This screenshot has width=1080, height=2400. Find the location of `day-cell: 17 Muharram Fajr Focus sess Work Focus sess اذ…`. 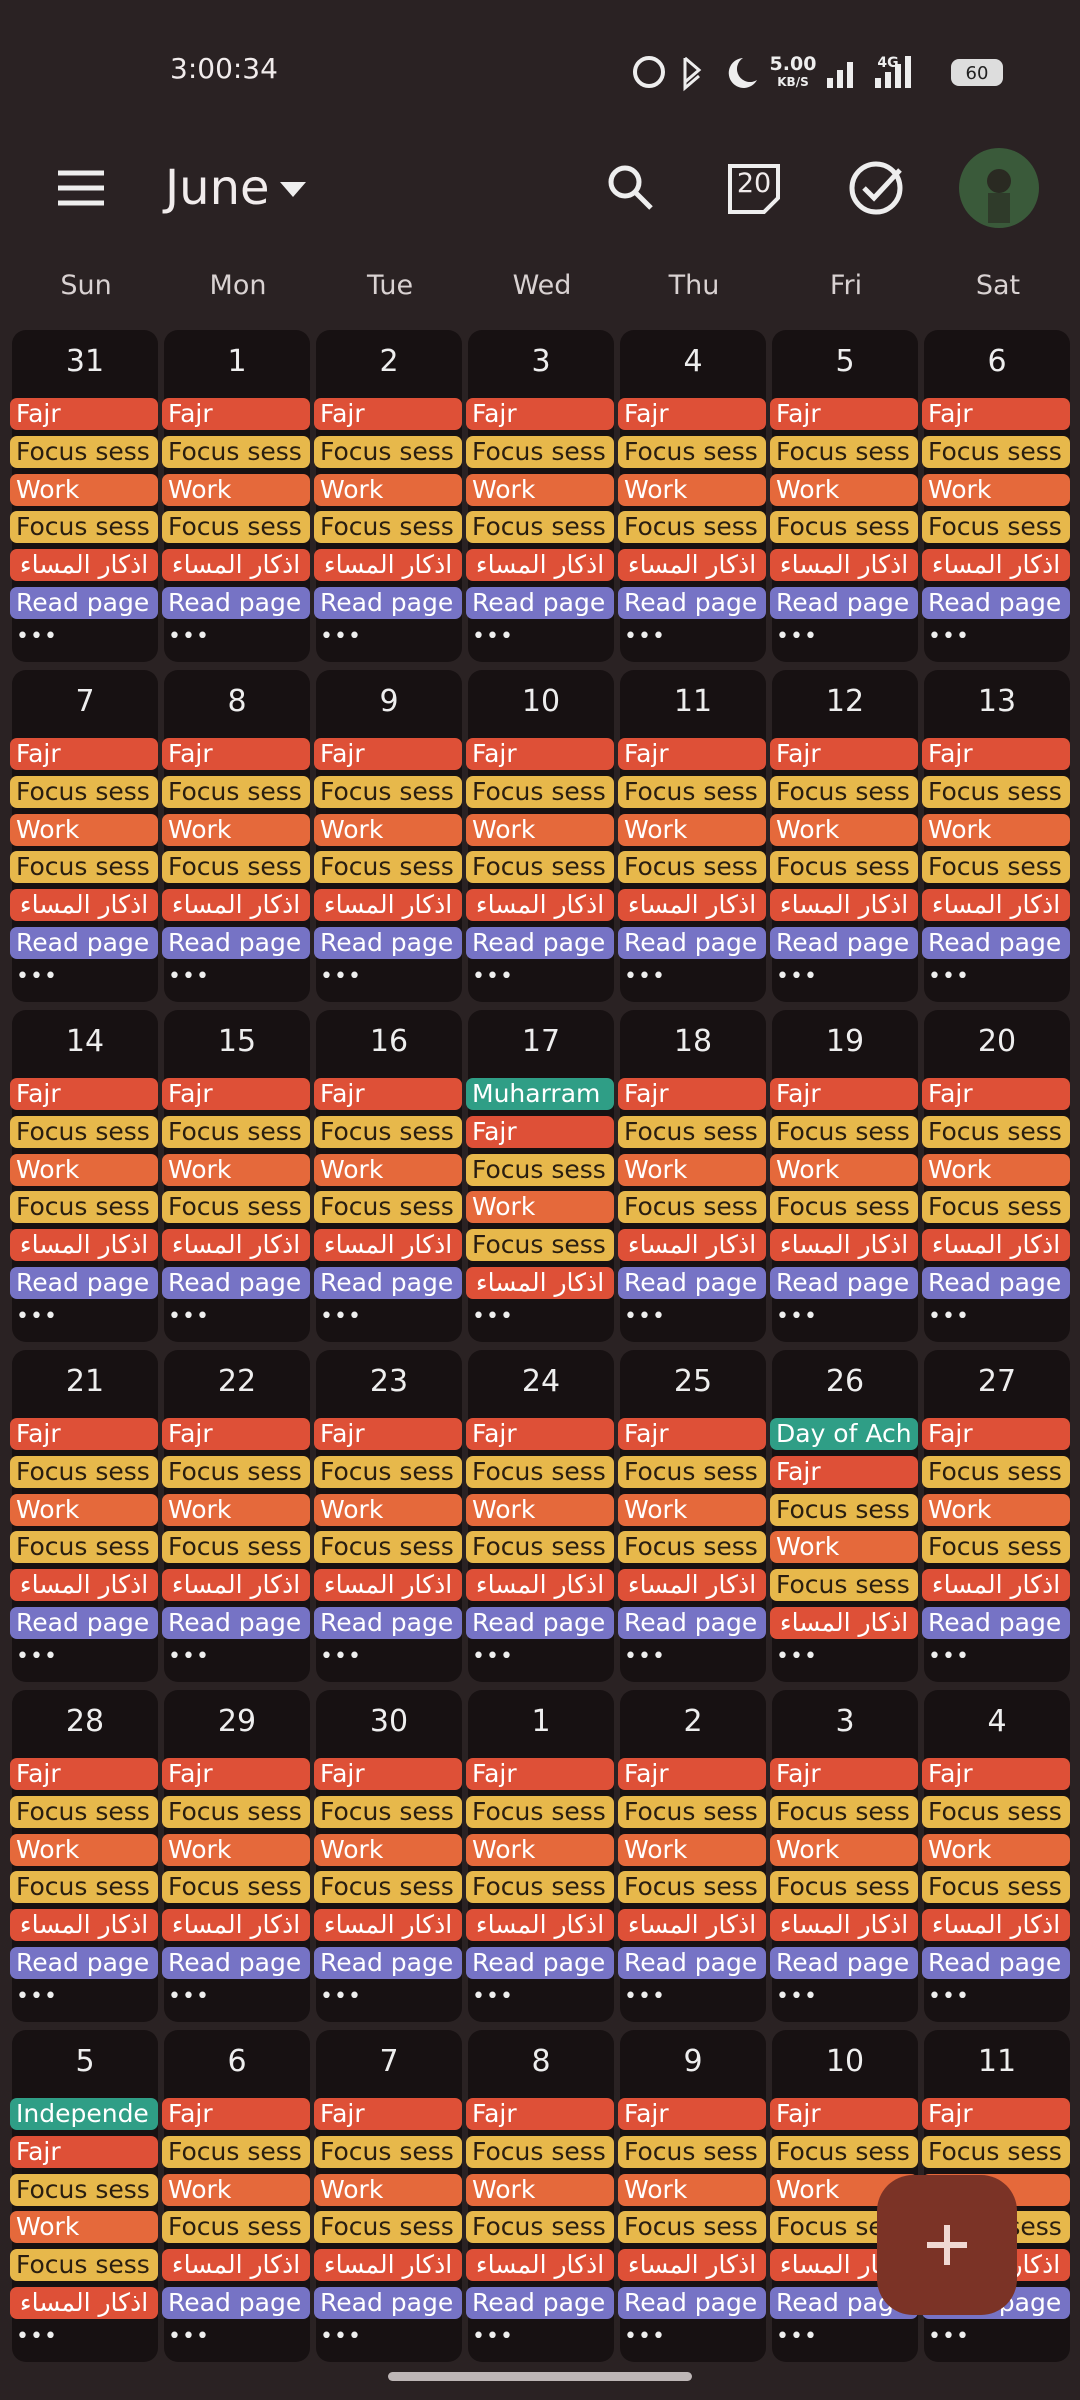

day-cell: 17 Muharram Fajr Focus sess Work Focus sess اذ… is located at coordinates (540, 1176).